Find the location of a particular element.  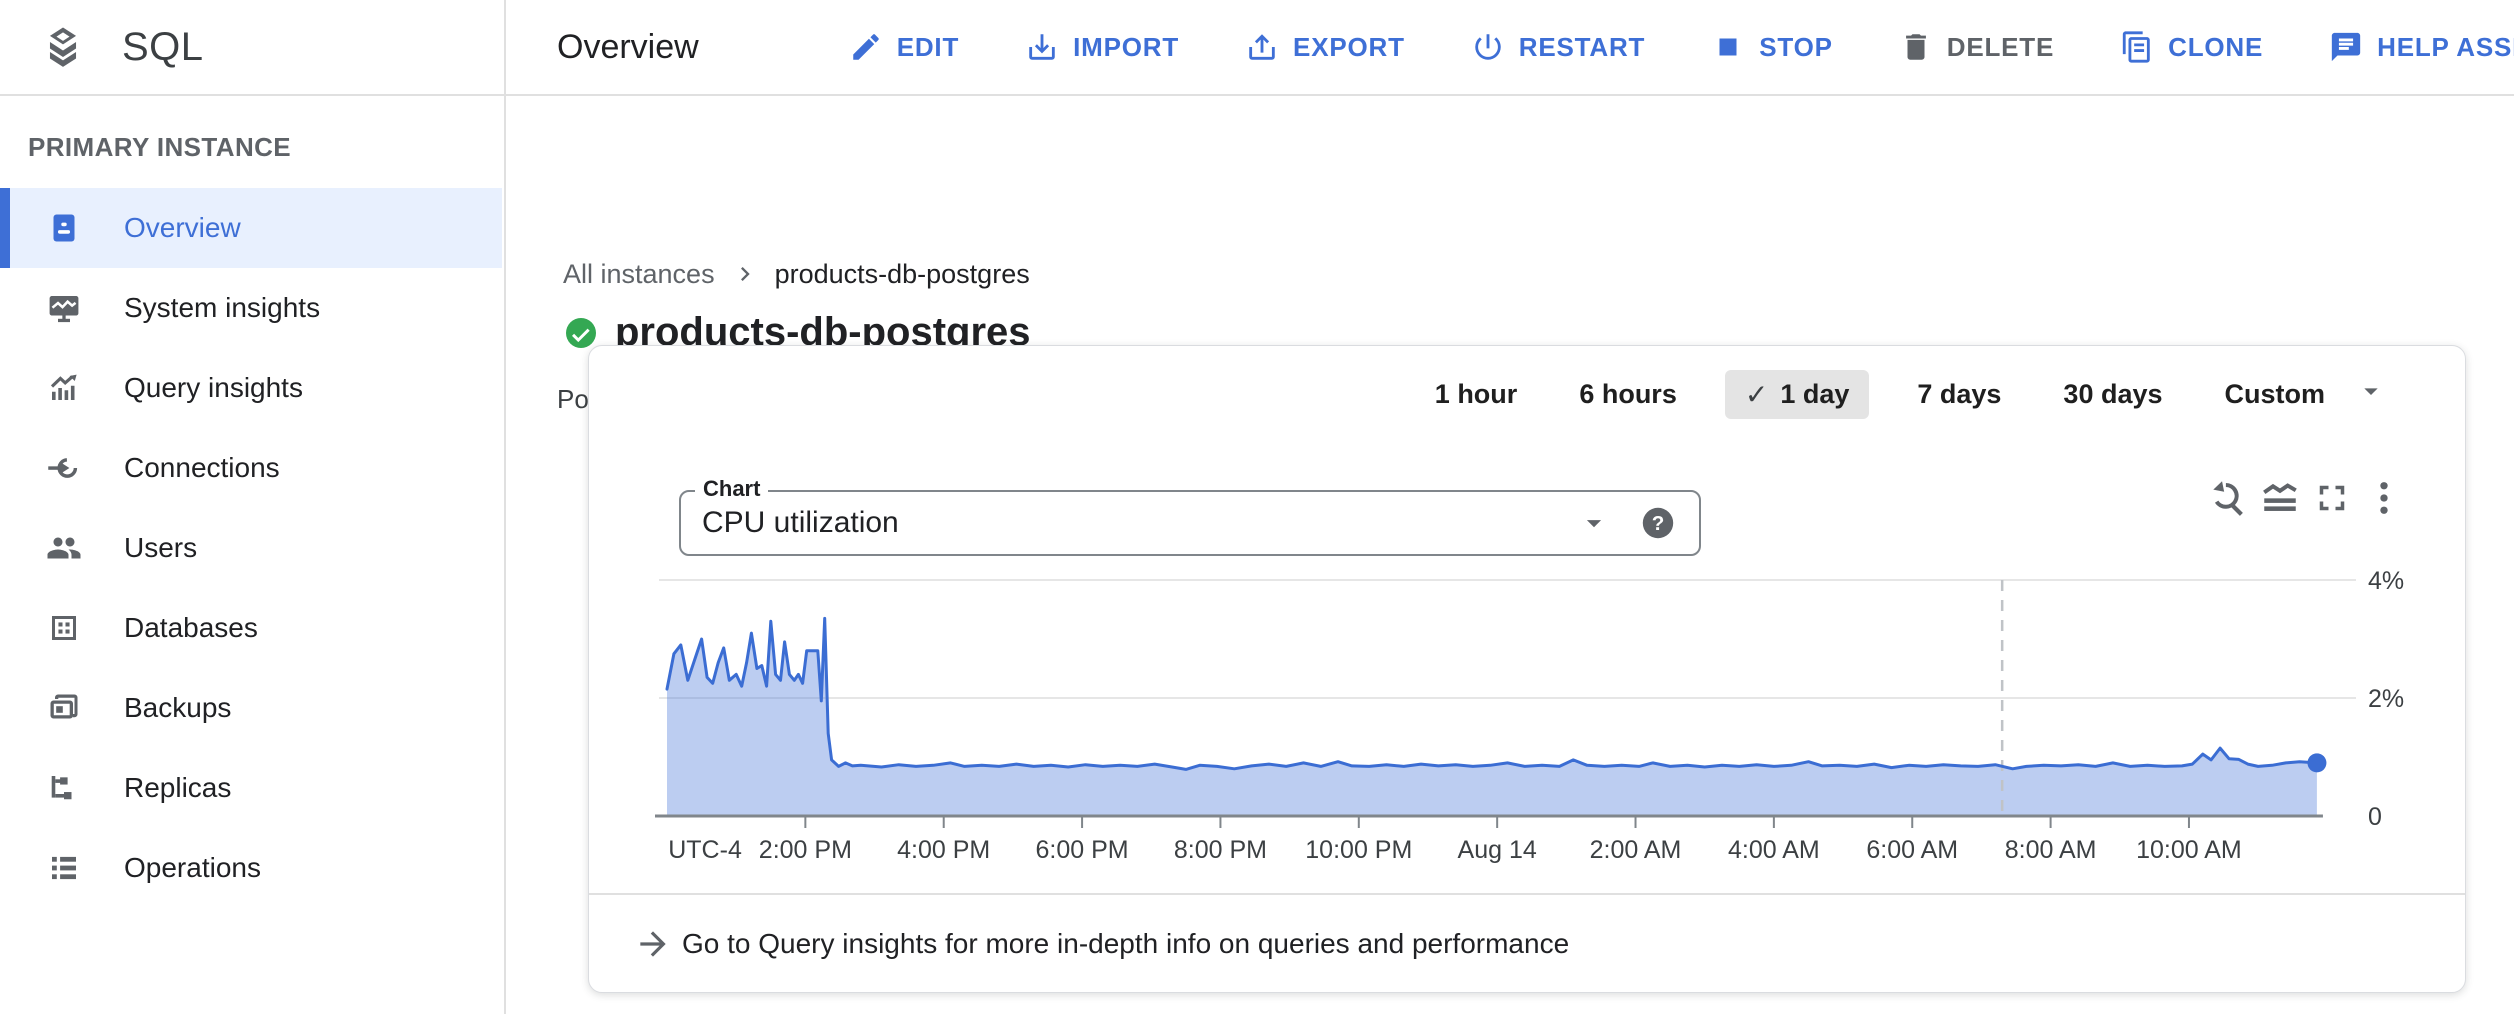

sidebar-item-backups: Backups is located at coordinates (251, 708).